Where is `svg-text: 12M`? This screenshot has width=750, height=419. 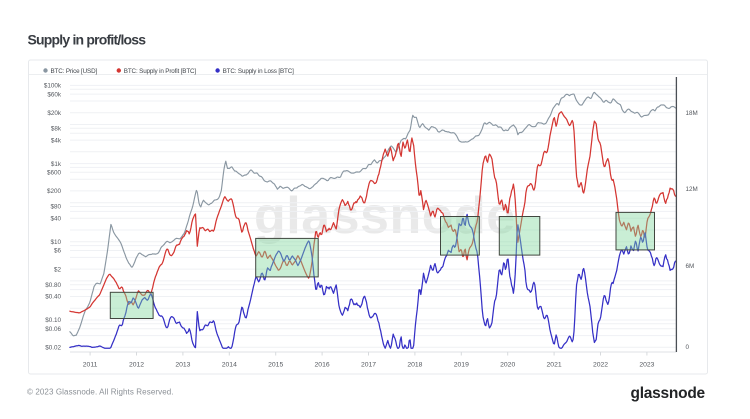 svg-text: 12M is located at coordinates (692, 189).